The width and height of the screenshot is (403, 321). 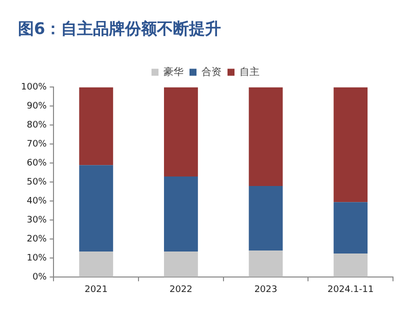 What do you see at coordinates (37, 201) in the screenshot?
I see `y-tick-label: 40%` at bounding box center [37, 201].